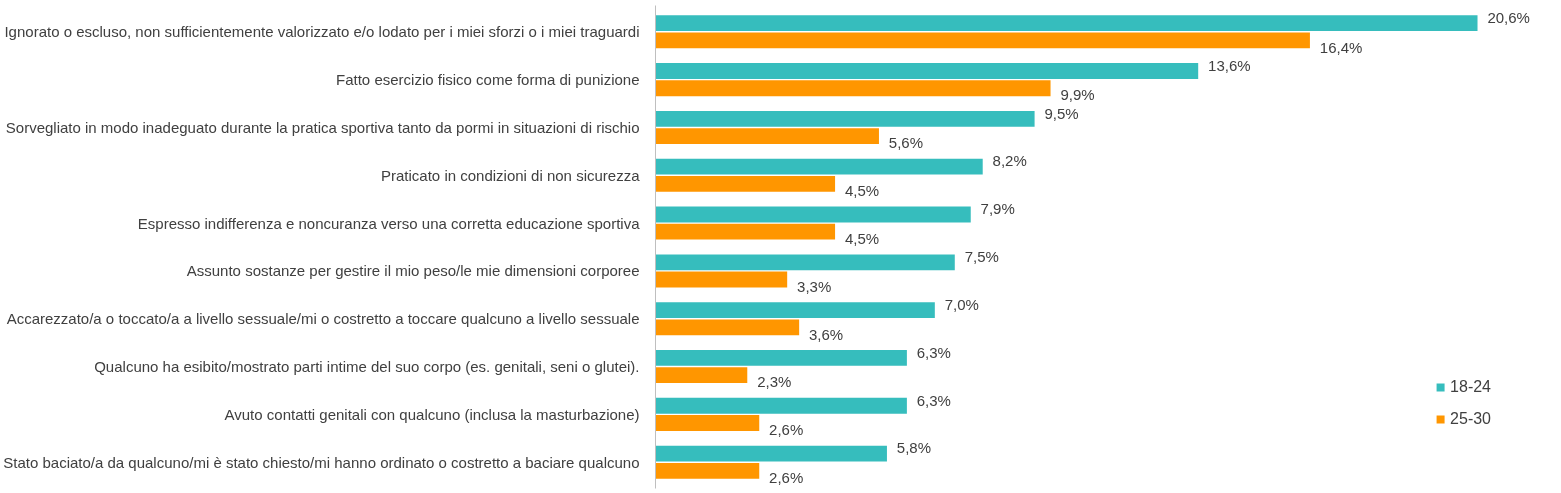  What do you see at coordinates (511, 175) in the screenshot?
I see `y-tick-label: Praticato in condizioni di non sicurezza` at bounding box center [511, 175].